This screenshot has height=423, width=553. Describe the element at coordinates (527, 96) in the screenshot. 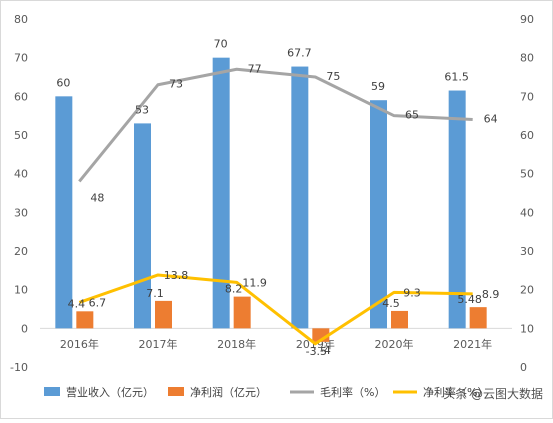

I see `y-right-tick-label: 70` at that location.